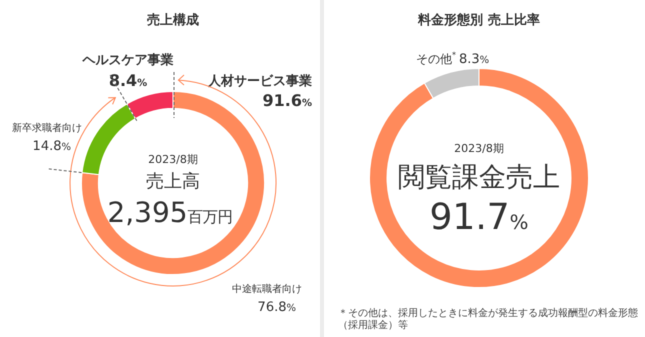  Describe the element at coordinates (47, 128) in the screenshot. I see `slice-label: 新卒求職者向け` at that location.